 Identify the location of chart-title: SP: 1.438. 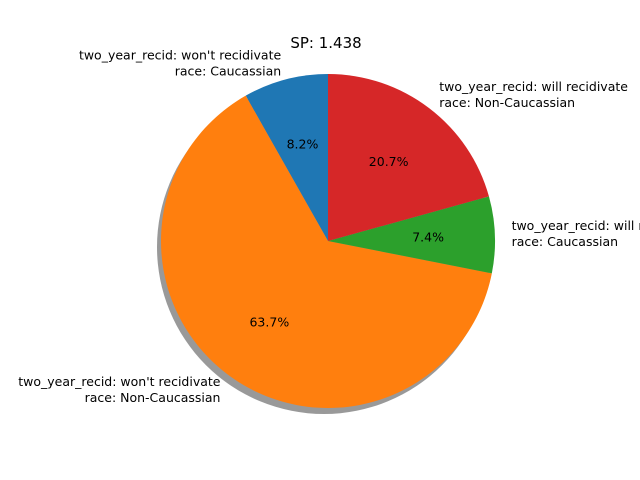
(325, 43).